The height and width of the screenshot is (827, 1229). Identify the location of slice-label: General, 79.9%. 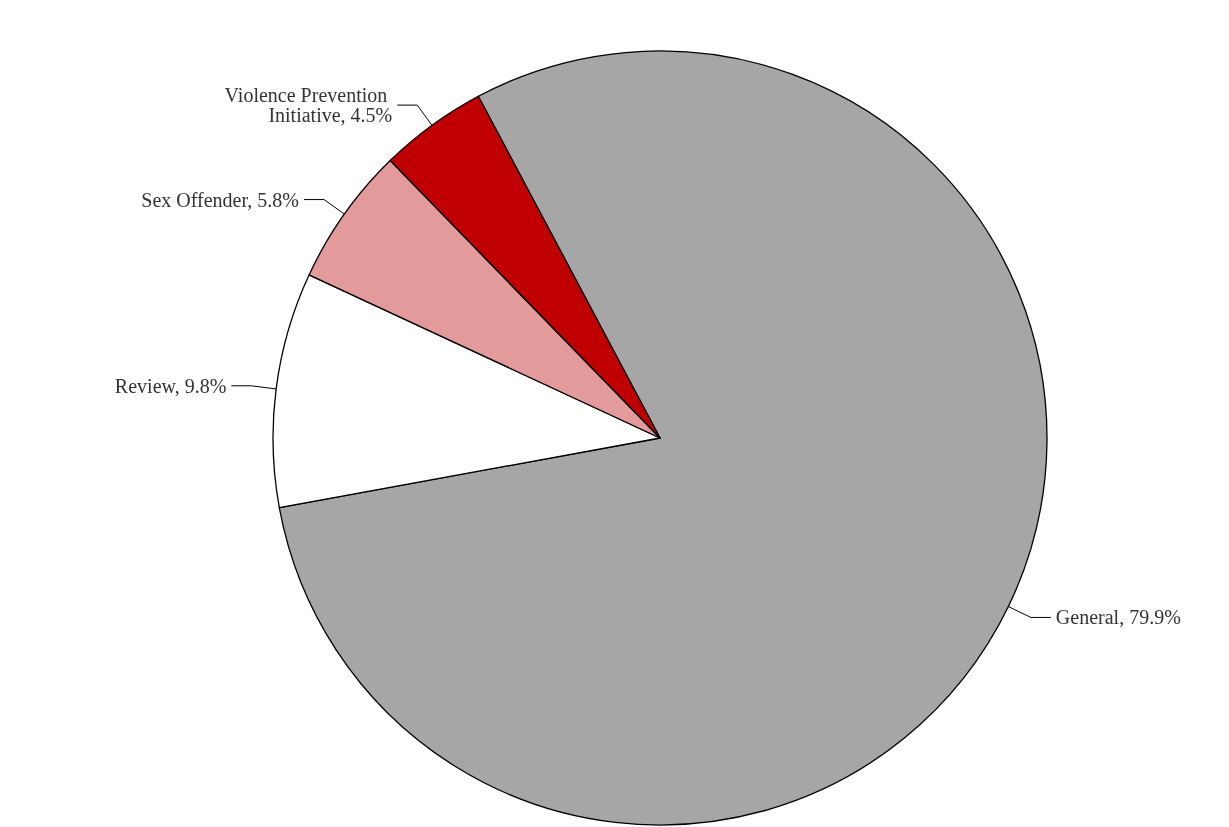
(1118, 617).